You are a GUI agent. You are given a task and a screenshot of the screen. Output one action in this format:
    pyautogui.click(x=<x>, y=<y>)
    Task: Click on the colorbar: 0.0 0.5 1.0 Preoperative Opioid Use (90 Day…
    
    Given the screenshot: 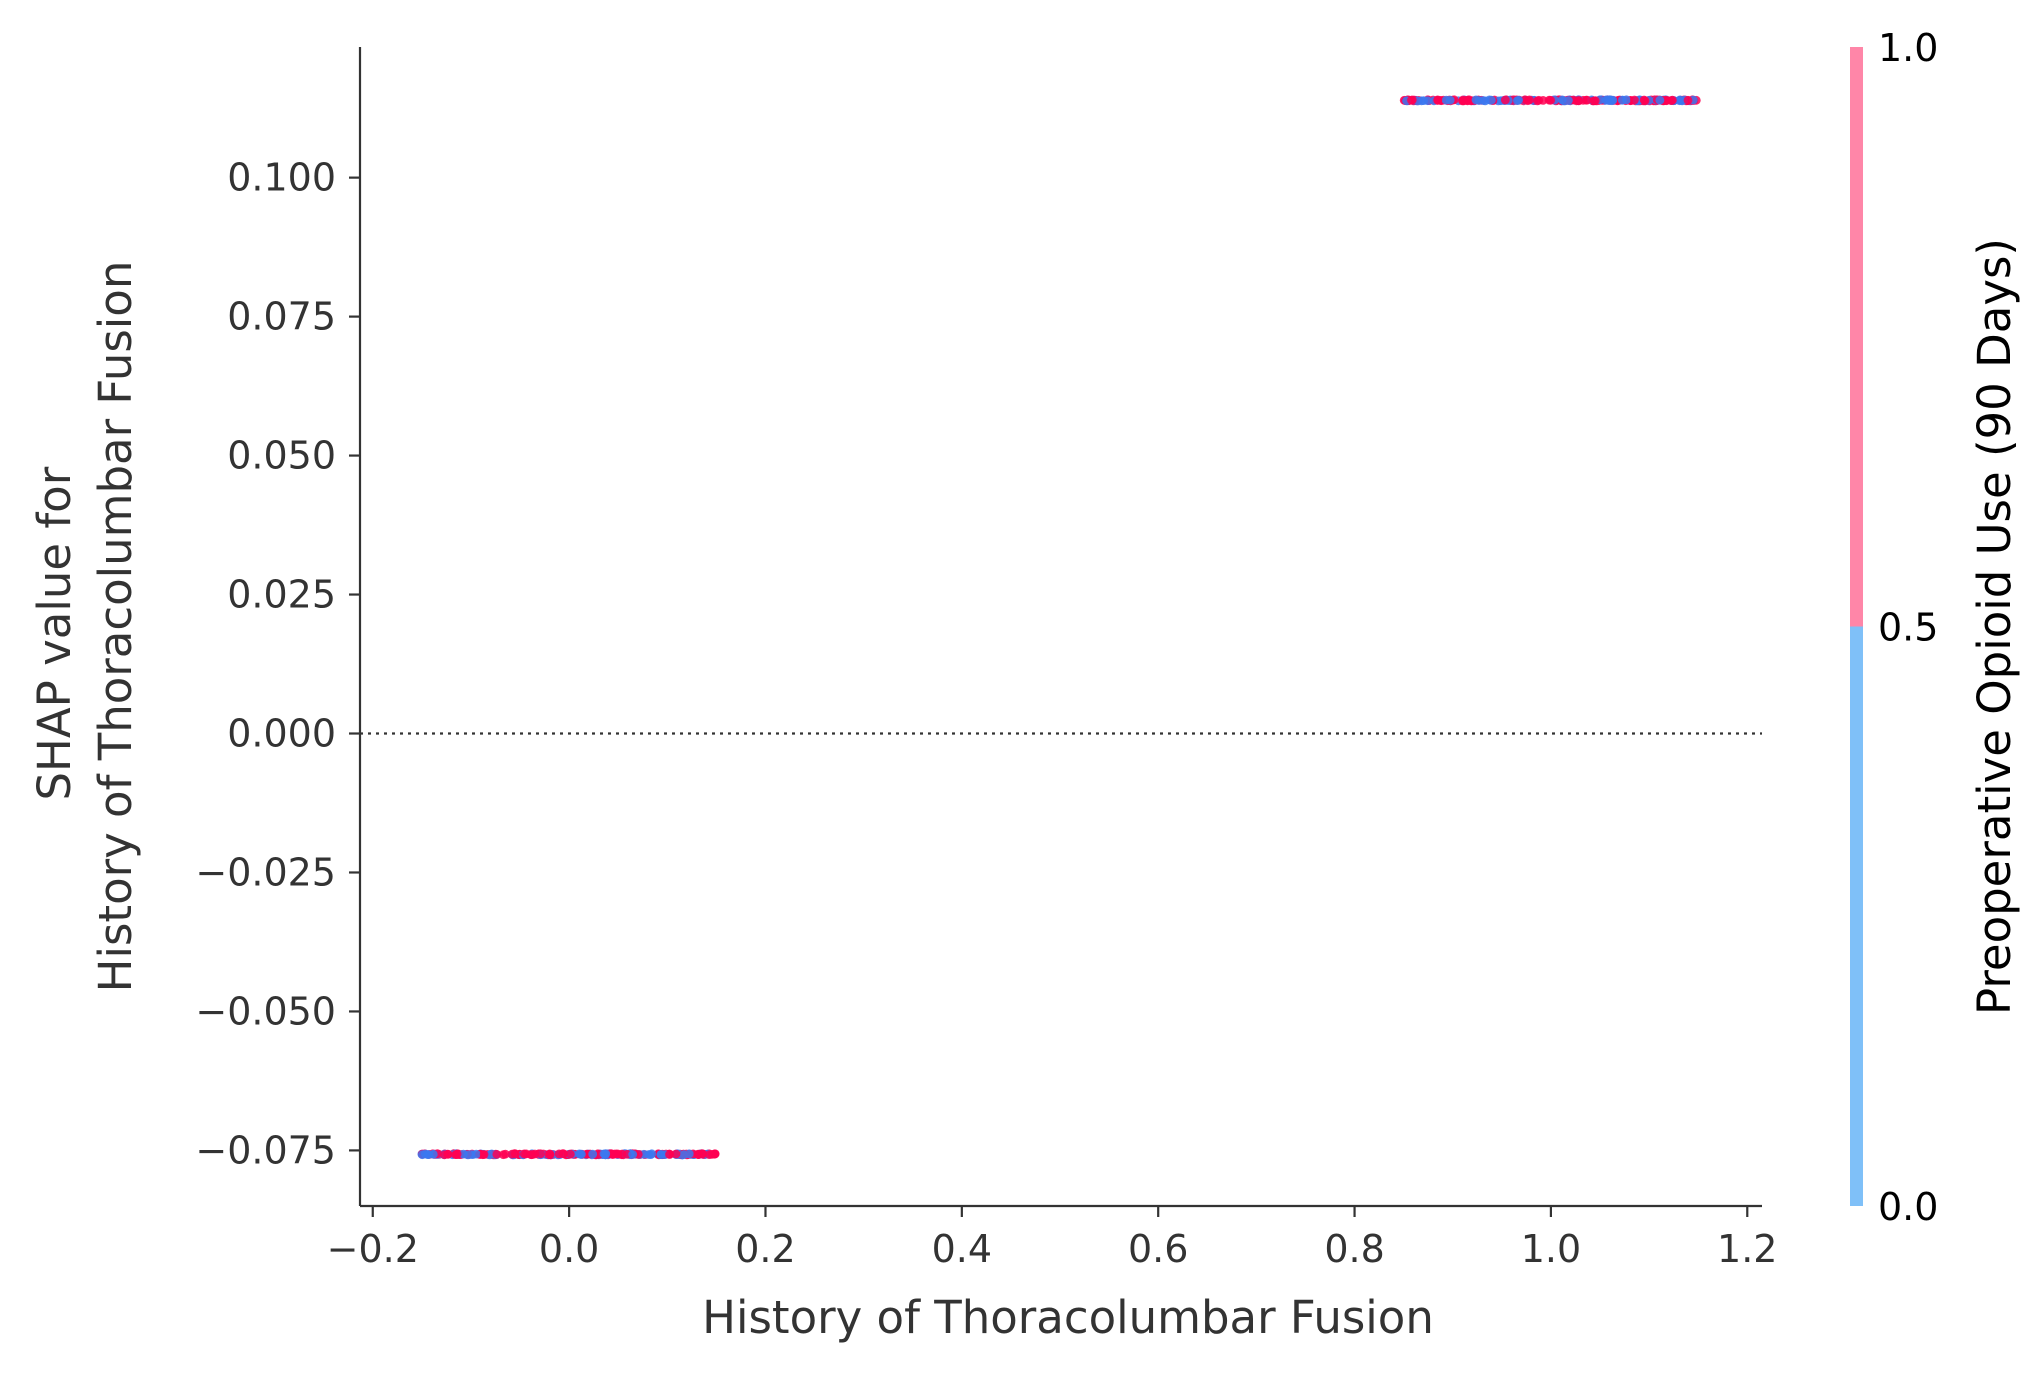 What is the action you would take?
    pyautogui.click(x=1935, y=627)
    